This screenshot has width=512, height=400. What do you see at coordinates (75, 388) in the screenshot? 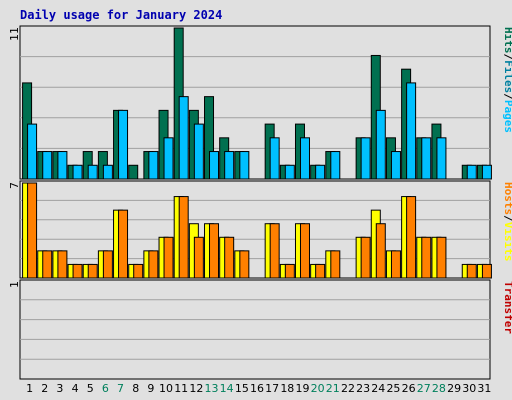
I see `day-label-4: 4` at bounding box center [75, 388].